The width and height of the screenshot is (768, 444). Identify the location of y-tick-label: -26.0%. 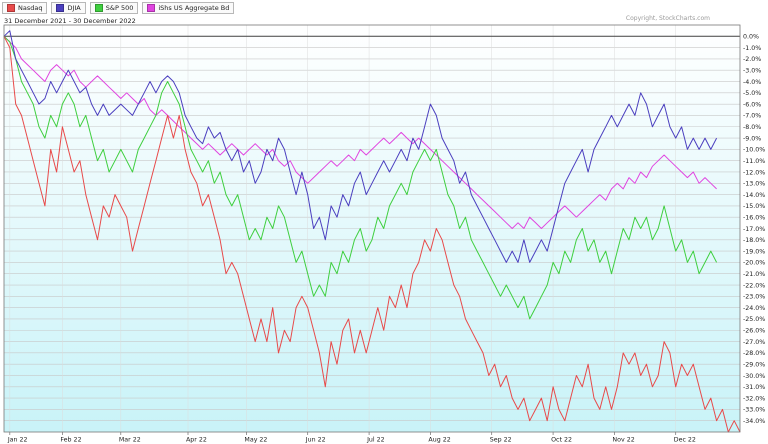
(754, 331).